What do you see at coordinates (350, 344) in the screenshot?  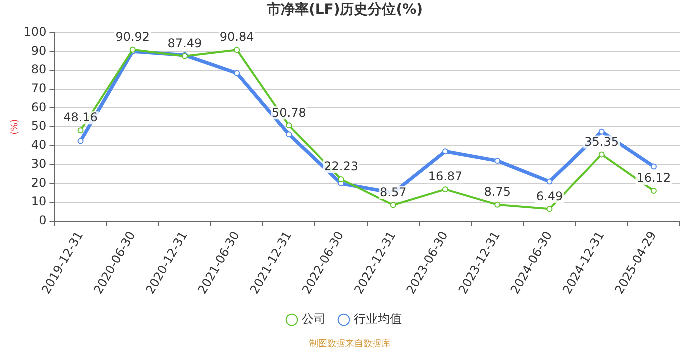 I see `text: 制图数据来自数据库` at bounding box center [350, 344].